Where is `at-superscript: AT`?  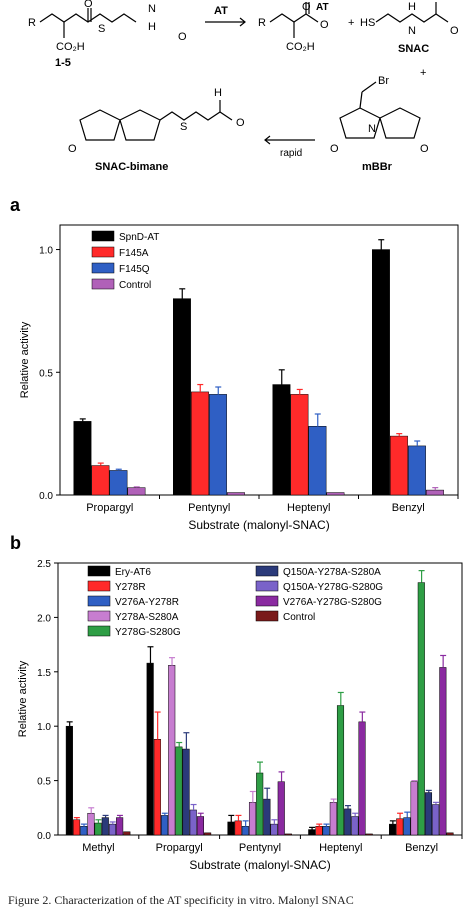 at-superscript: AT is located at coordinates (322, 7).